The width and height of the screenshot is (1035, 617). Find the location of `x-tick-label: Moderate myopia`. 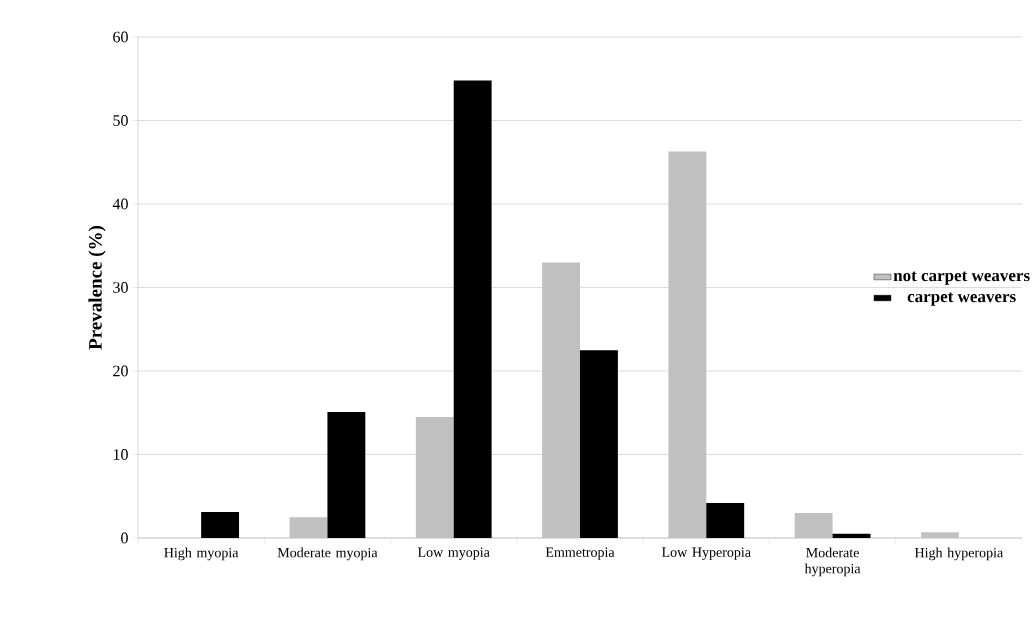

x-tick-label: Moderate myopia is located at coordinates (327, 554).